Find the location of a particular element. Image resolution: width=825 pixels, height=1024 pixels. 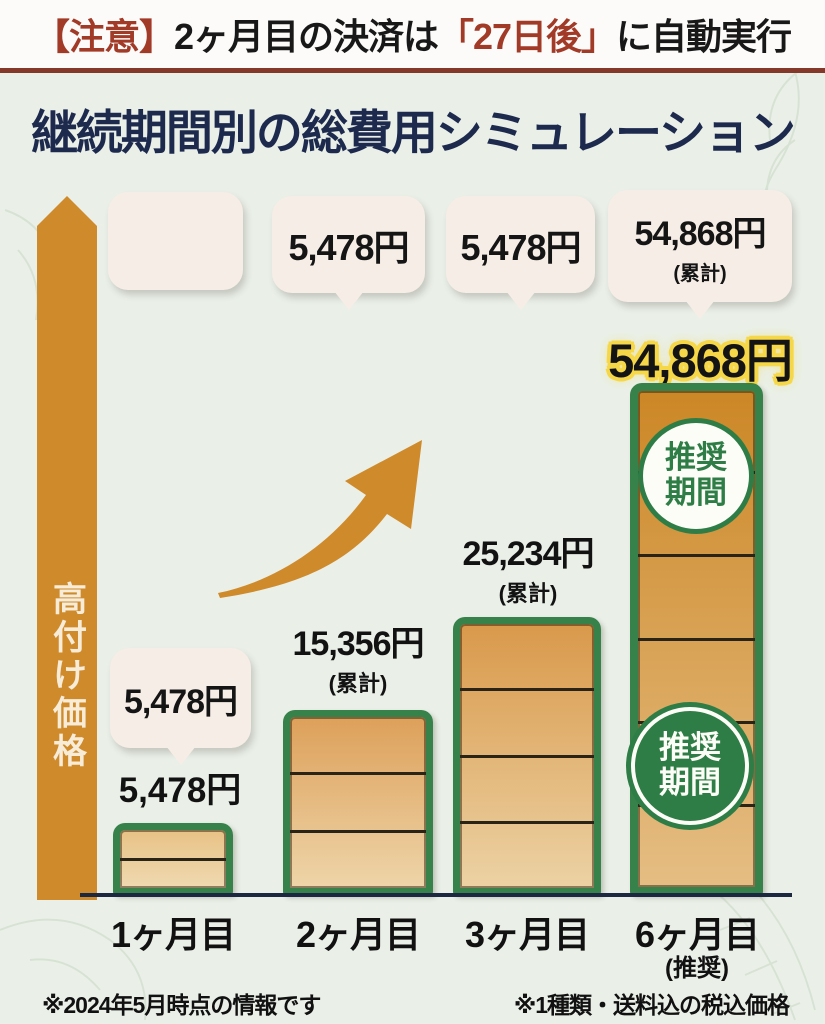

bar2-total-label: 15,356円 (累計) is located at coordinates (358, 657).